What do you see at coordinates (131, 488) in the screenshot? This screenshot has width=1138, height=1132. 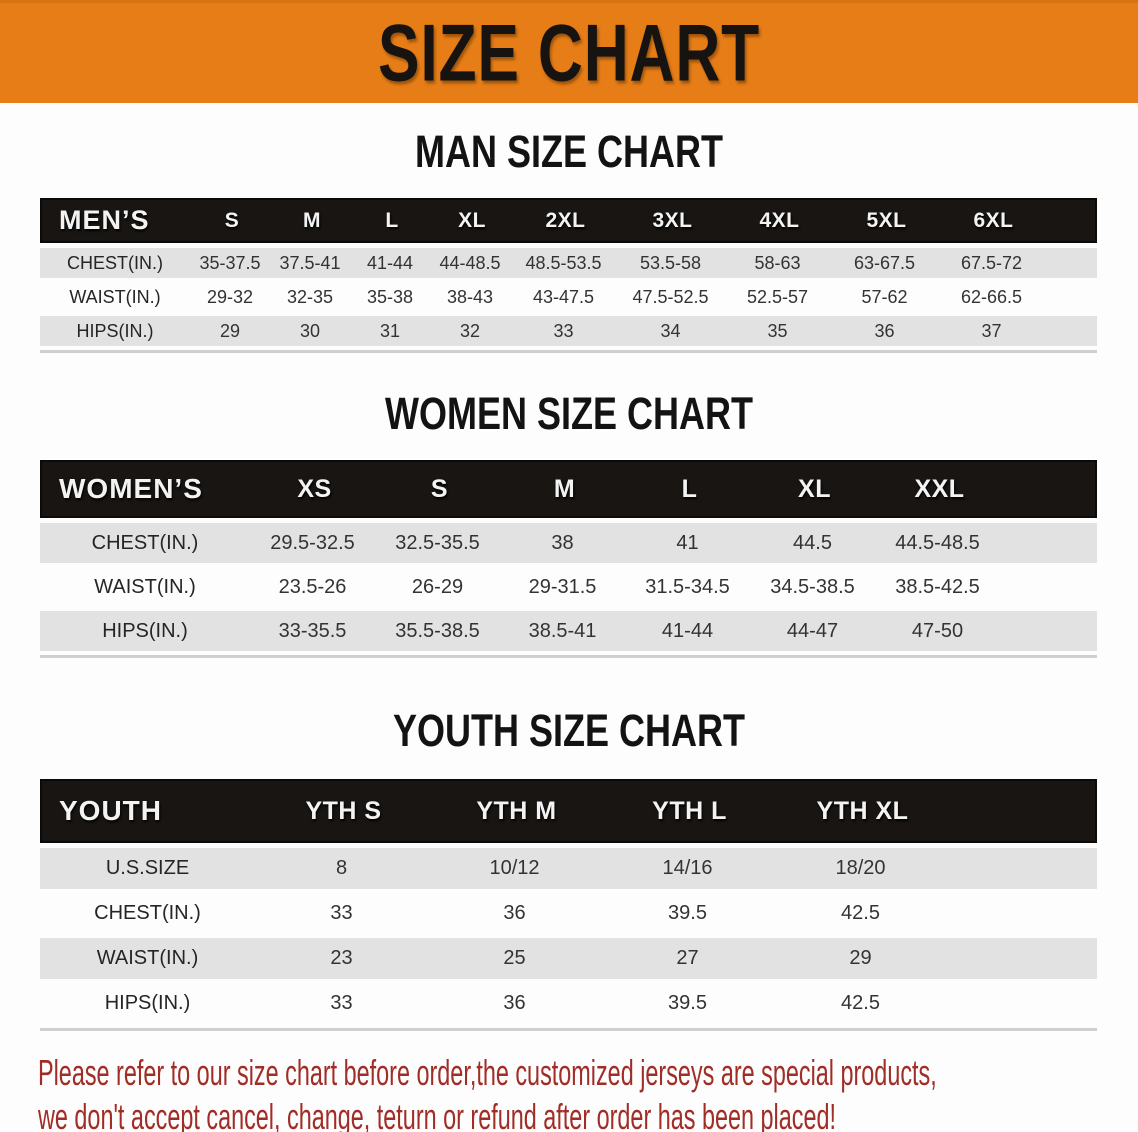 I see `table-header-label: WOMEN’S` at bounding box center [131, 488].